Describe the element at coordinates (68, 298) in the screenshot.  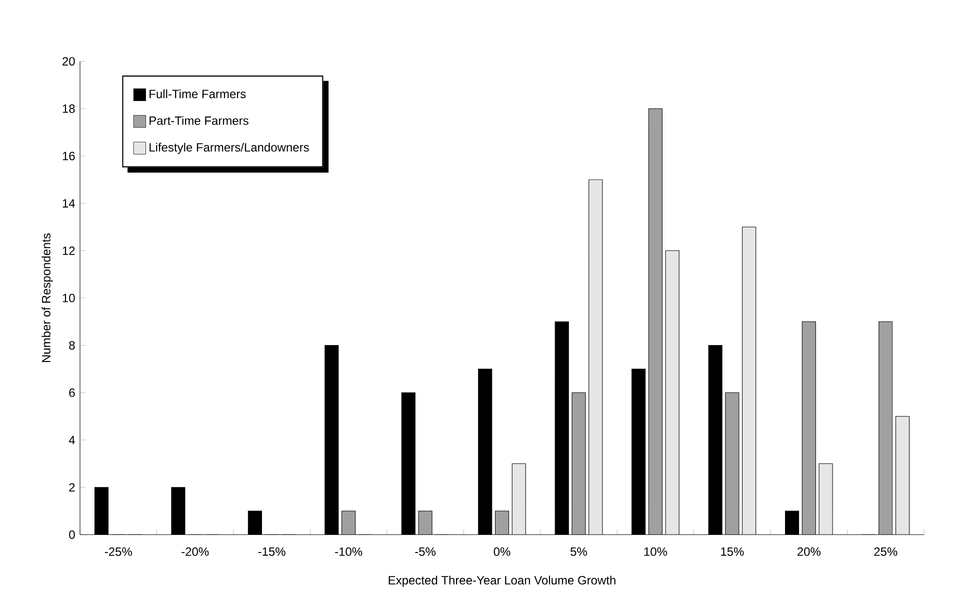
I see `y-tick-label: 10` at that location.